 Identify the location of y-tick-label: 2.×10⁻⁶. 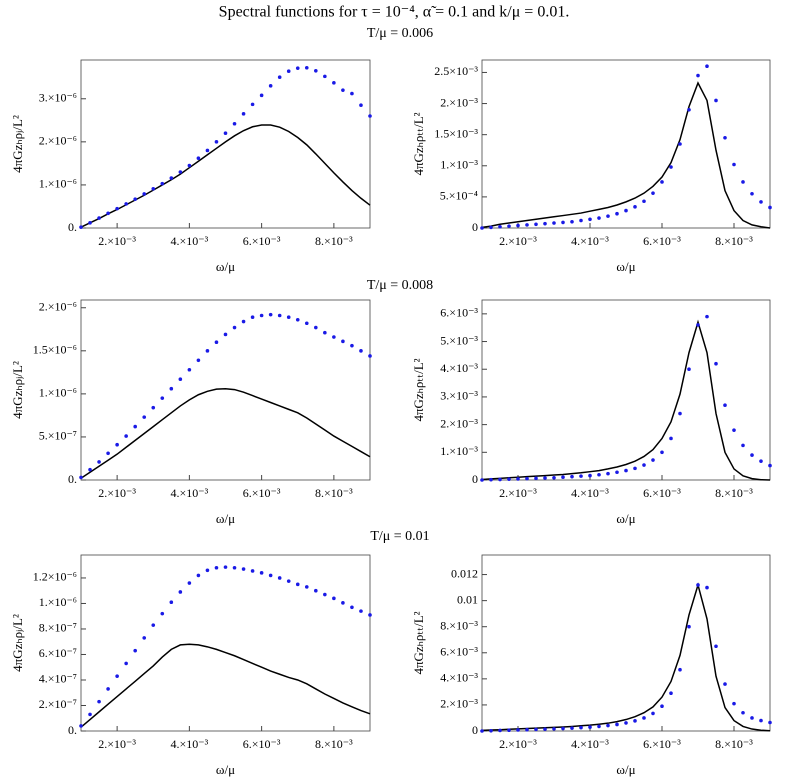
(58, 141).